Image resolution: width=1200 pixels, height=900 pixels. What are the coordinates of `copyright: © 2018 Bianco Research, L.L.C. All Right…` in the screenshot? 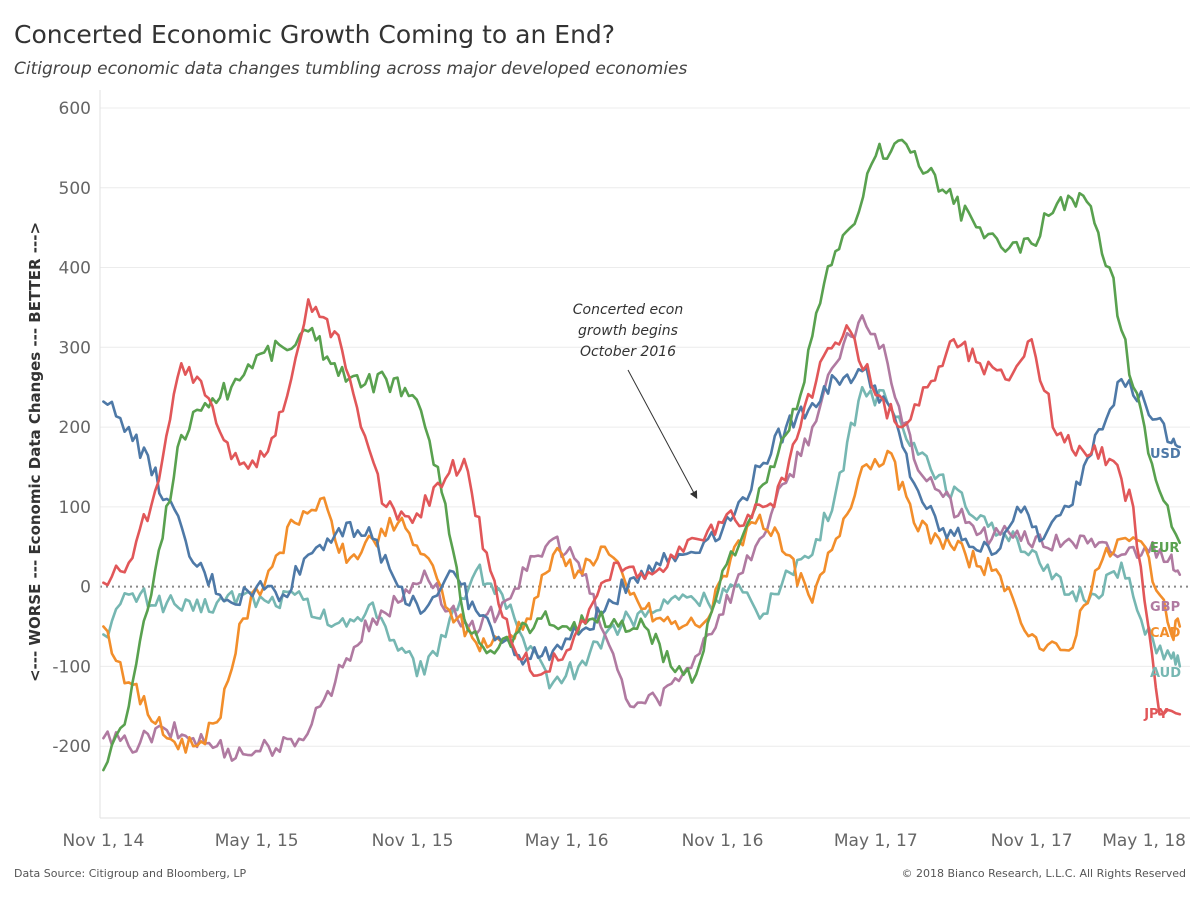 It's located at (1043, 873).